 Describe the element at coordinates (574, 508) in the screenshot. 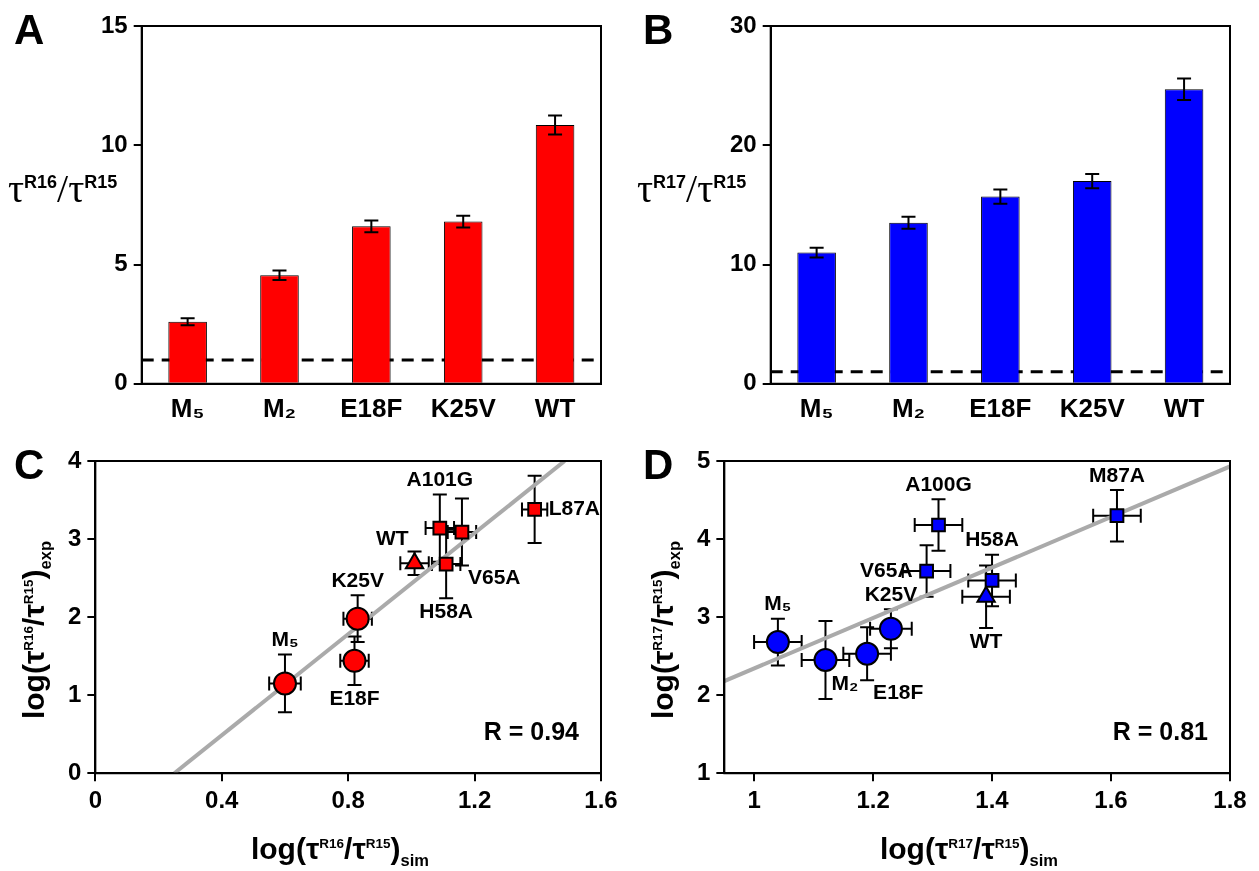

I see `annotation: L87A` at that location.